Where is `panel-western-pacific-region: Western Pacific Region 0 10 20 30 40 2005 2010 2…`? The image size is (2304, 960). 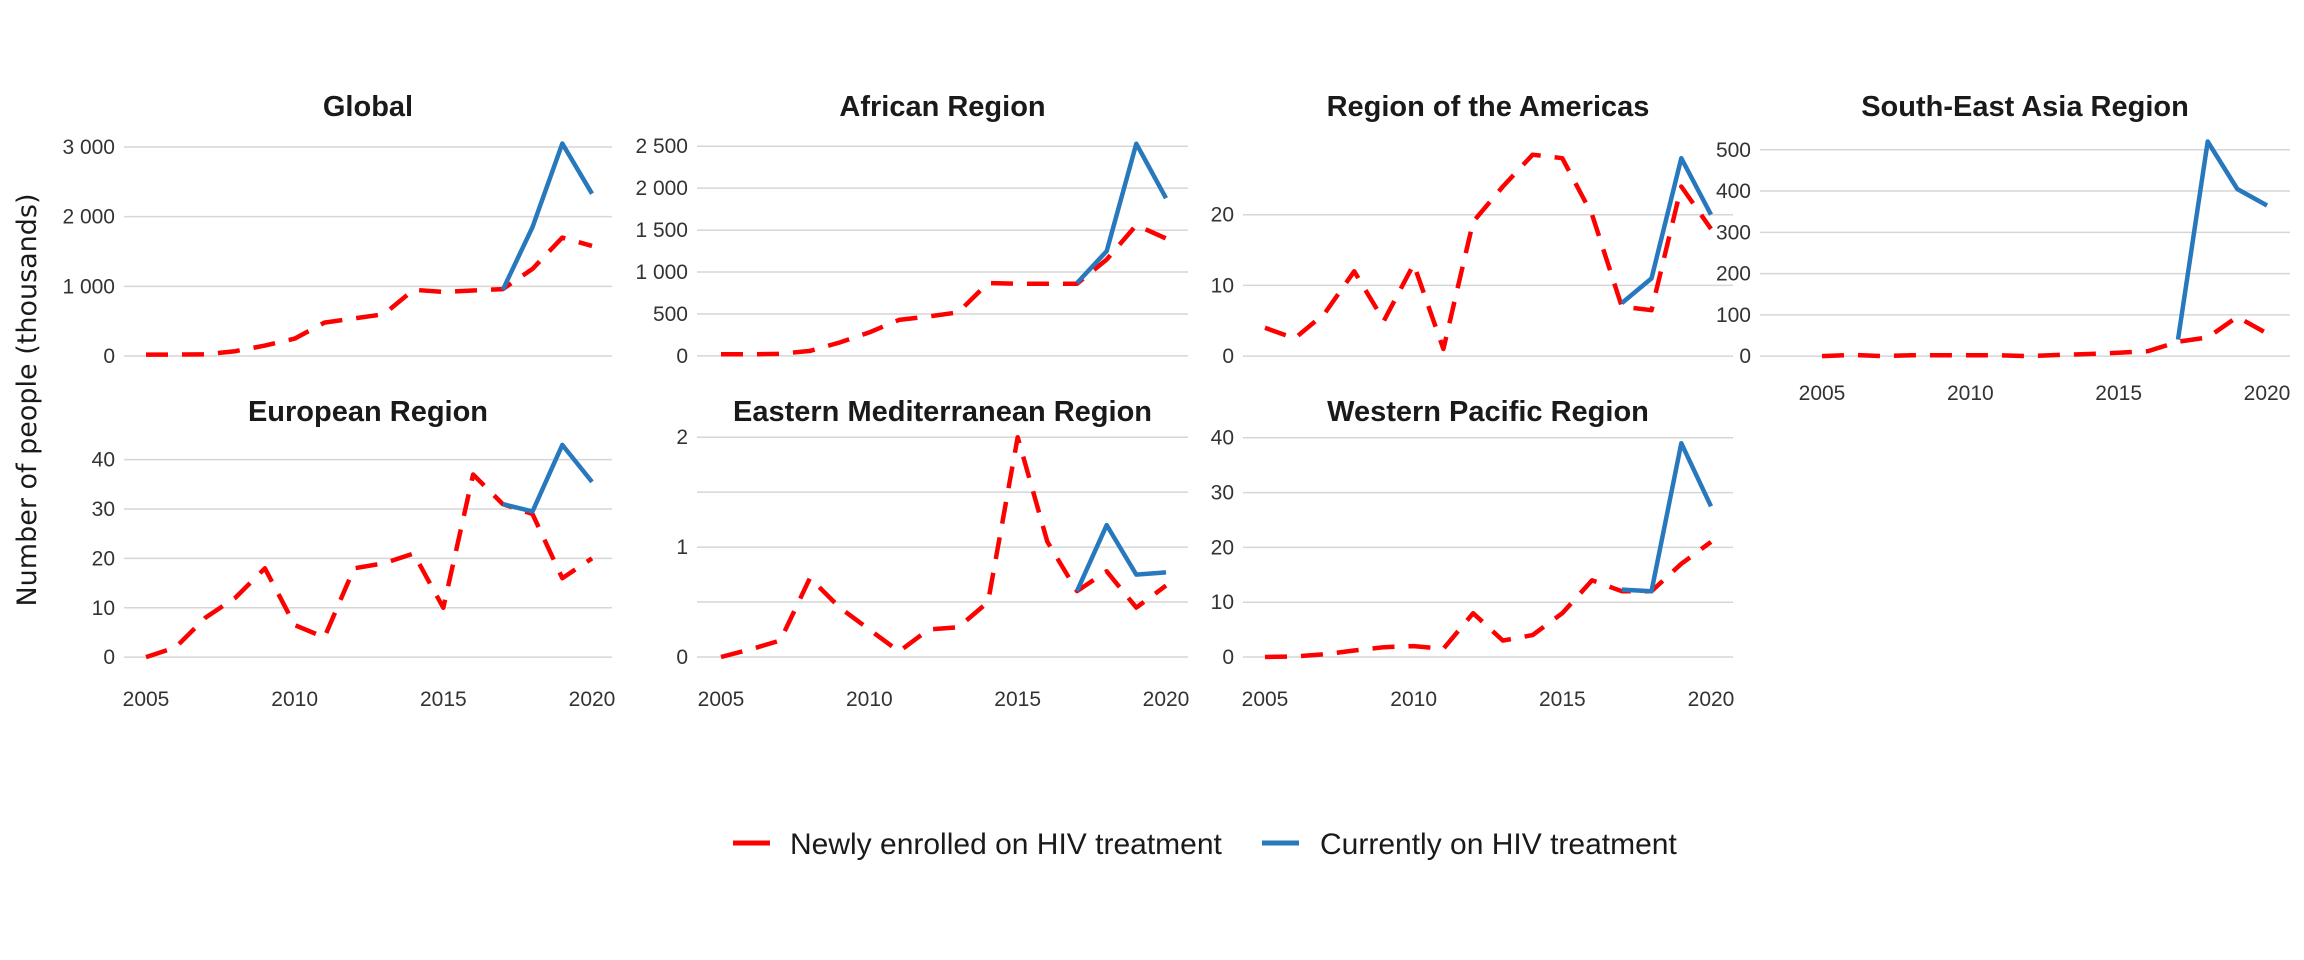
panel-western-pacific-region: Western Pacific Region 0 10 20 30 40 2005 2010 2… is located at coordinates (1473, 553).